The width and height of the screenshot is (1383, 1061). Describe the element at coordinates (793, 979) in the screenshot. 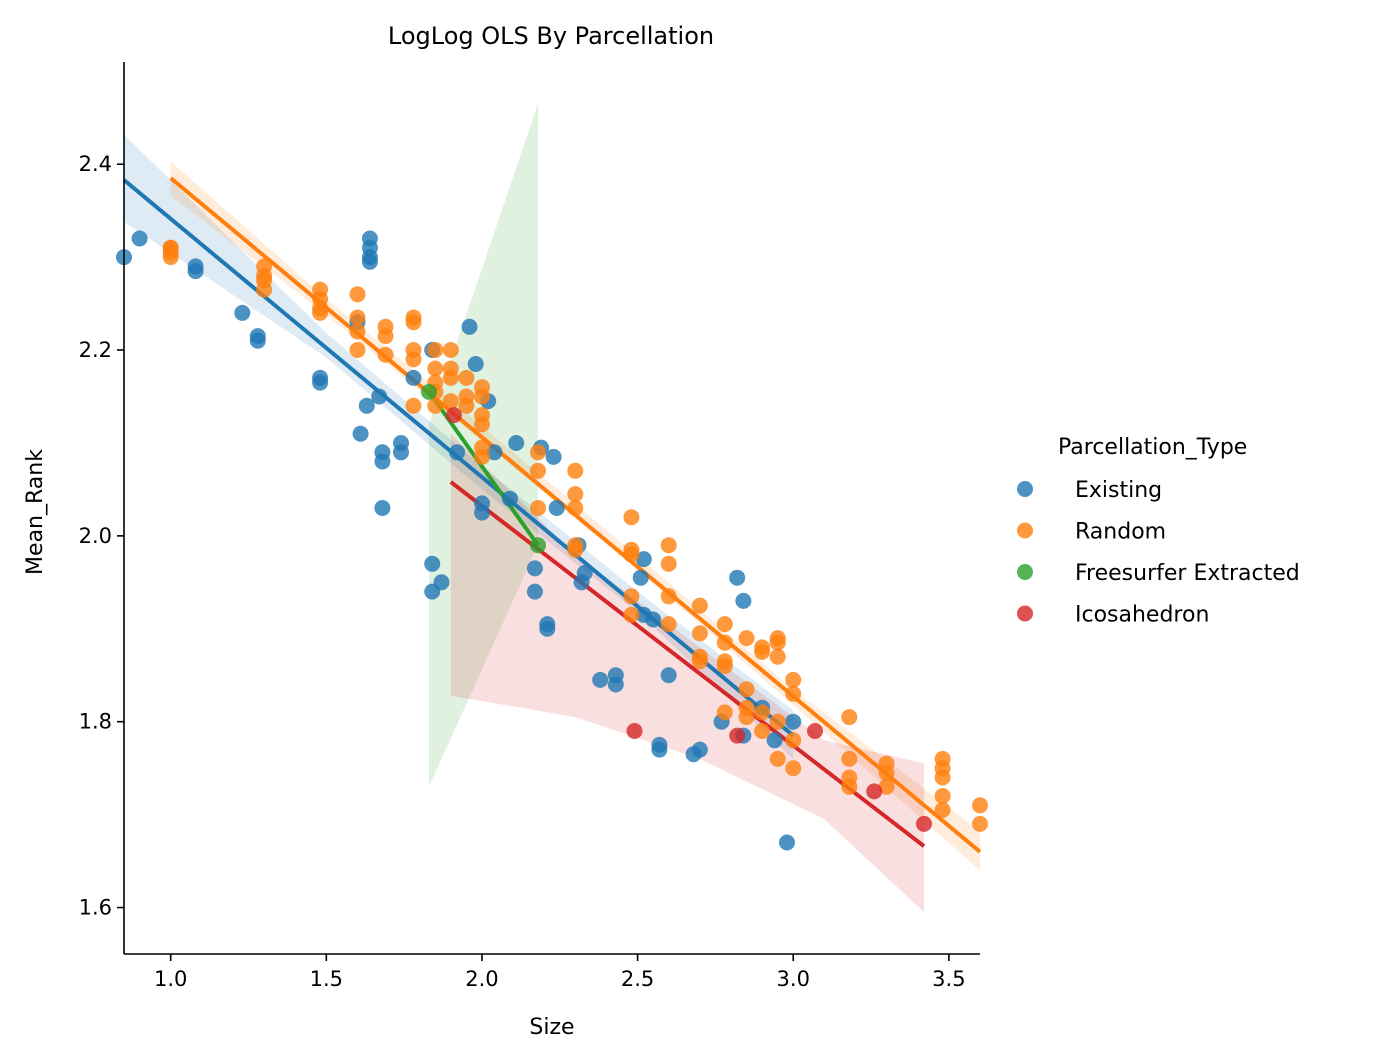

I see `x-tick-label: 3.0` at that location.